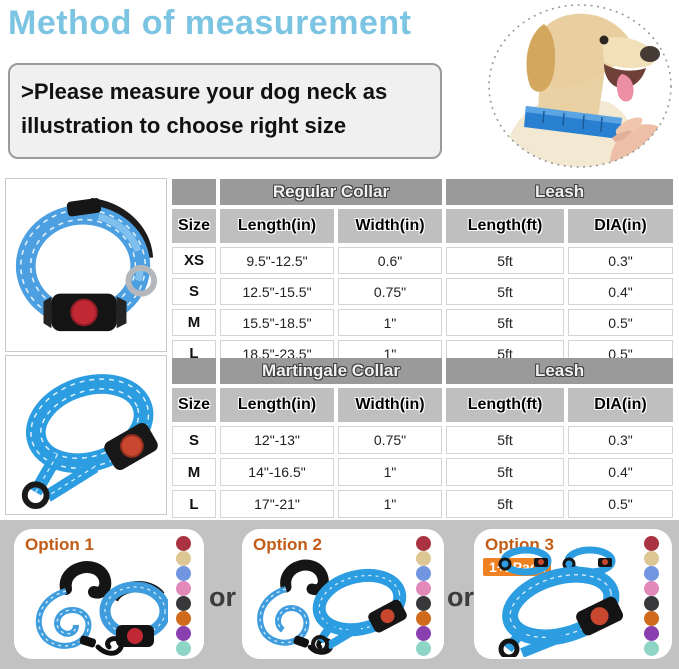 Image resolution: width=679 pixels, height=669 pixels. I want to click on table-cell: 14"-16.5", so click(277, 472).